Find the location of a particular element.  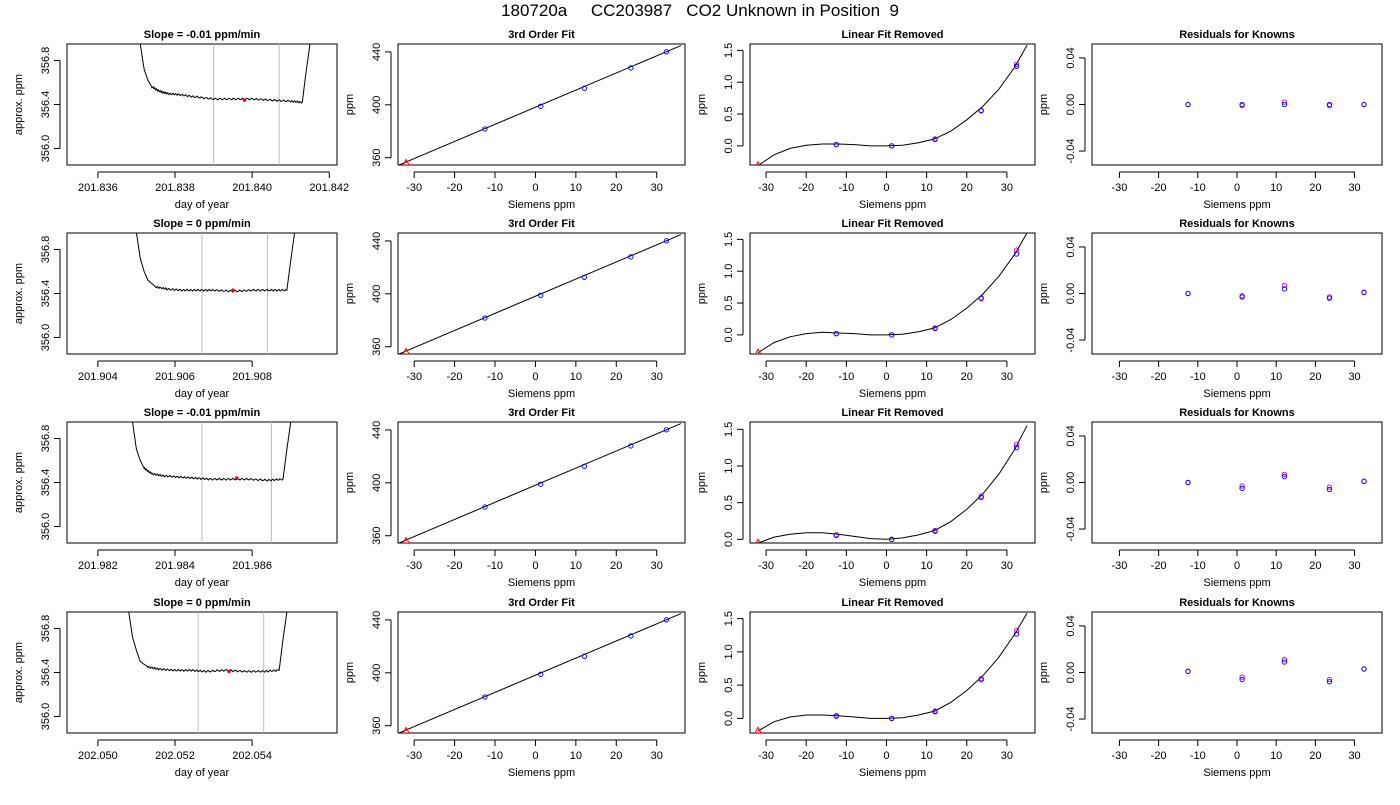

panel-title: Slope = -0.01 ppm/min is located at coordinates (202, 35).